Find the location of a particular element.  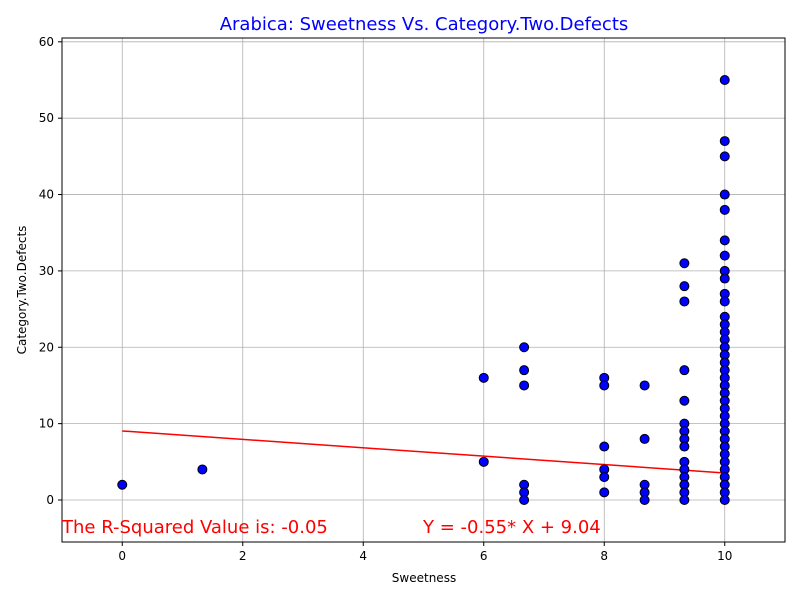

y-axis-label: Category.Two.Defects is located at coordinates (22, 290).